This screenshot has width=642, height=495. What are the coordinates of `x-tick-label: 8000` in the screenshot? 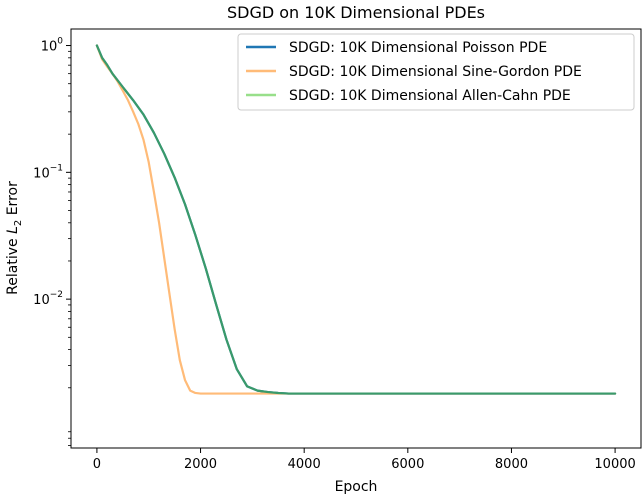 It's located at (511, 464).